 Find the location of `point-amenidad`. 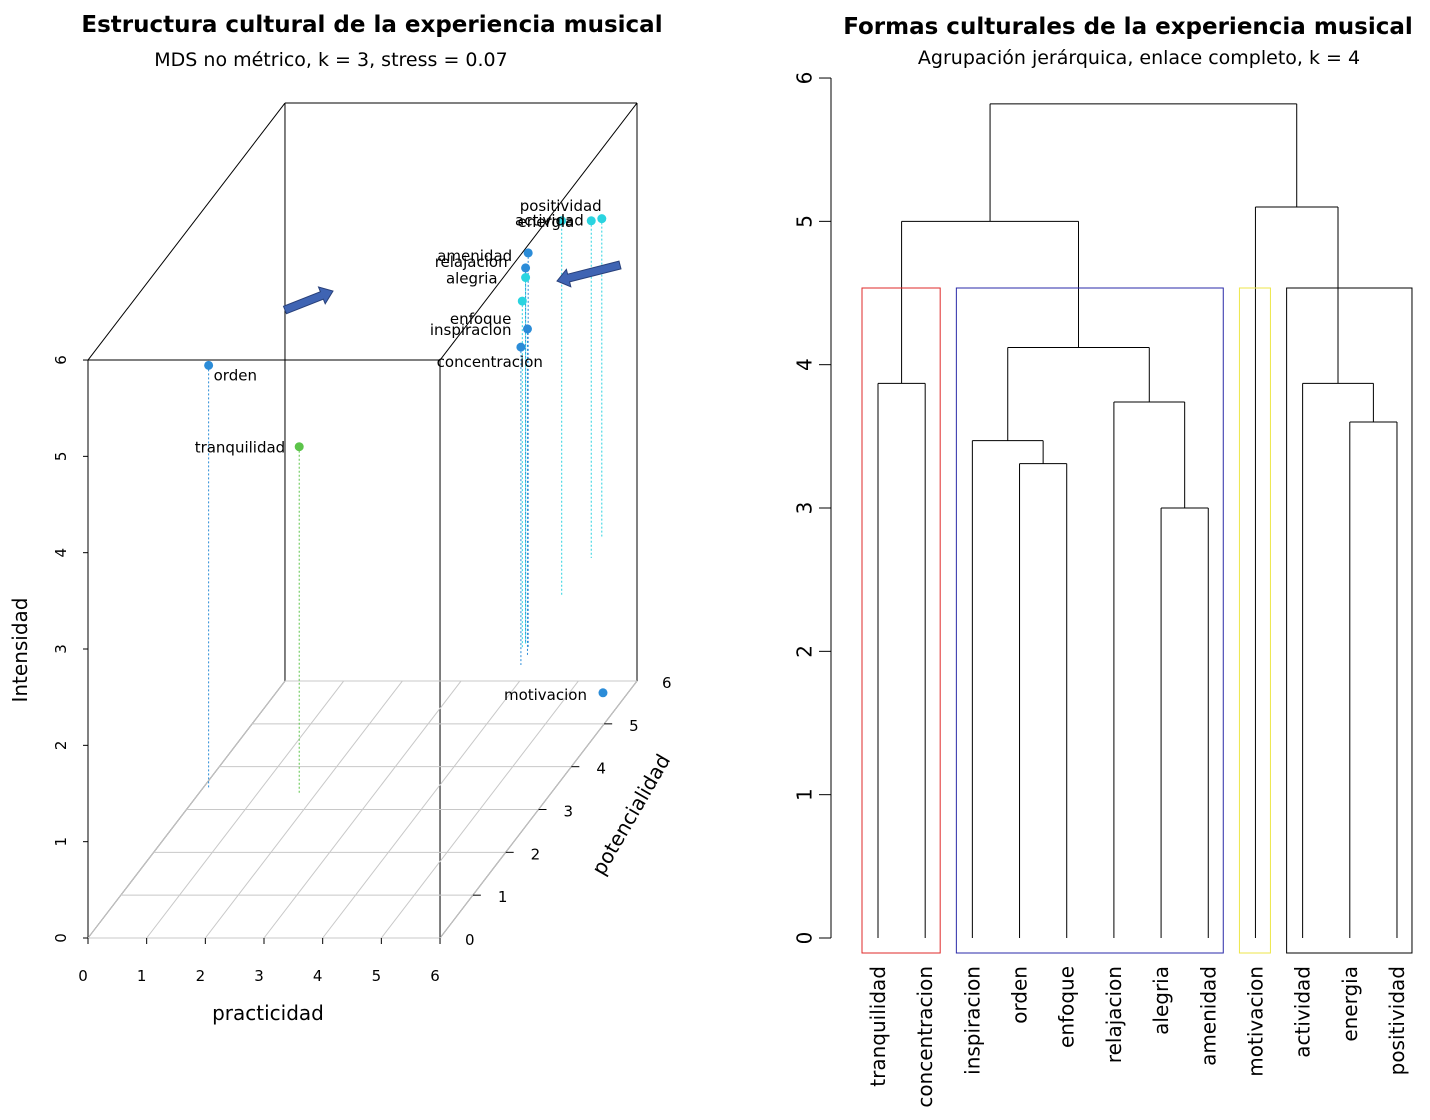

point-amenidad is located at coordinates (528, 253).